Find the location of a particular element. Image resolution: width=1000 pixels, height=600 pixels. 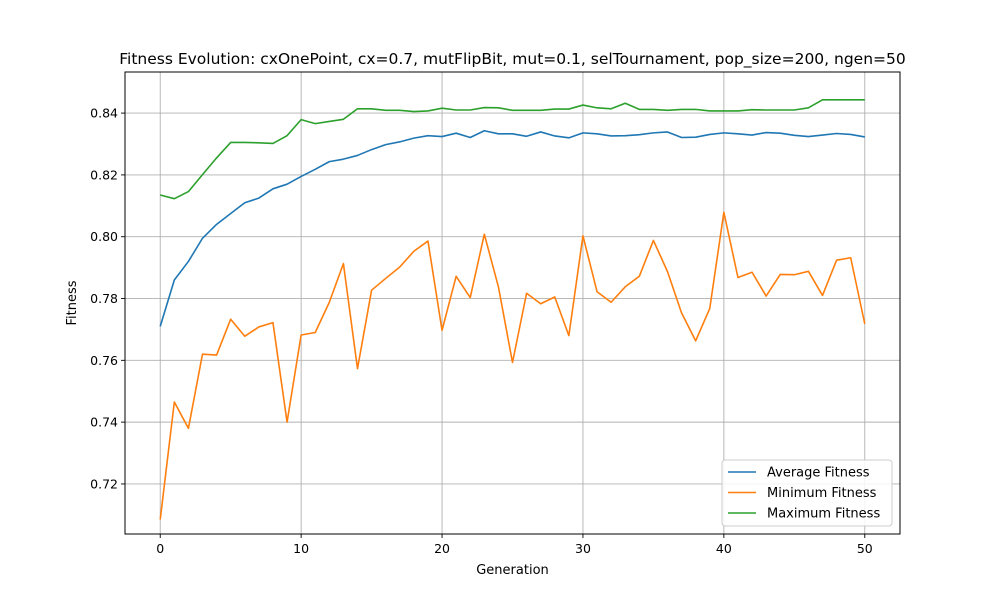

y-axis-ticks: 0.72 0.74 0.76 0.78 0.80 0.82 0.84 is located at coordinates (107, 298).